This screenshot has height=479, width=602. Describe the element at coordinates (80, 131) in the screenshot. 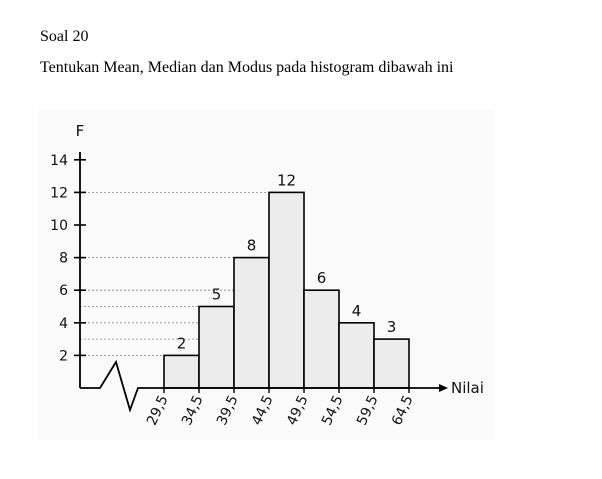

I see `y-axis-label: F` at that location.